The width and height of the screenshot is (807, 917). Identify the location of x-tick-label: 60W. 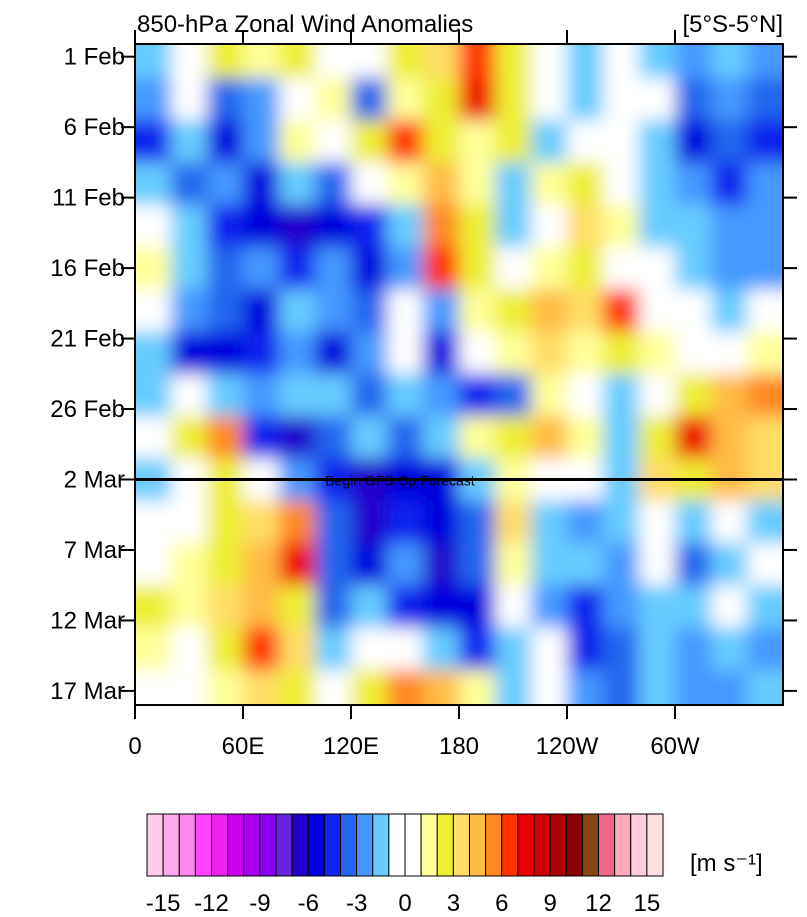
(675, 746).